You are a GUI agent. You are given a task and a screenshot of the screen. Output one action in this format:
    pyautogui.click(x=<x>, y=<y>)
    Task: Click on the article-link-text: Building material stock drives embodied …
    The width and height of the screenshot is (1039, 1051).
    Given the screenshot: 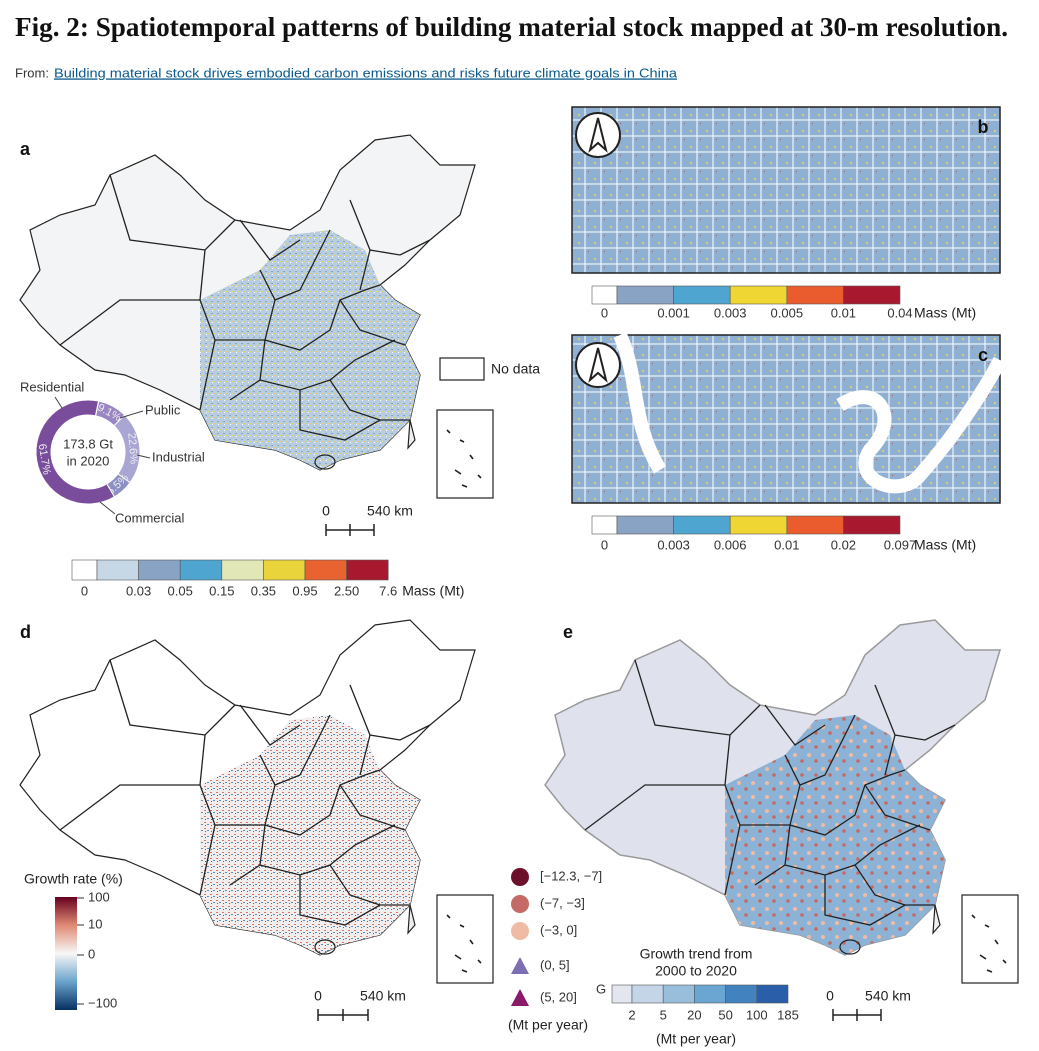 What is the action you would take?
    pyautogui.click(x=366, y=72)
    